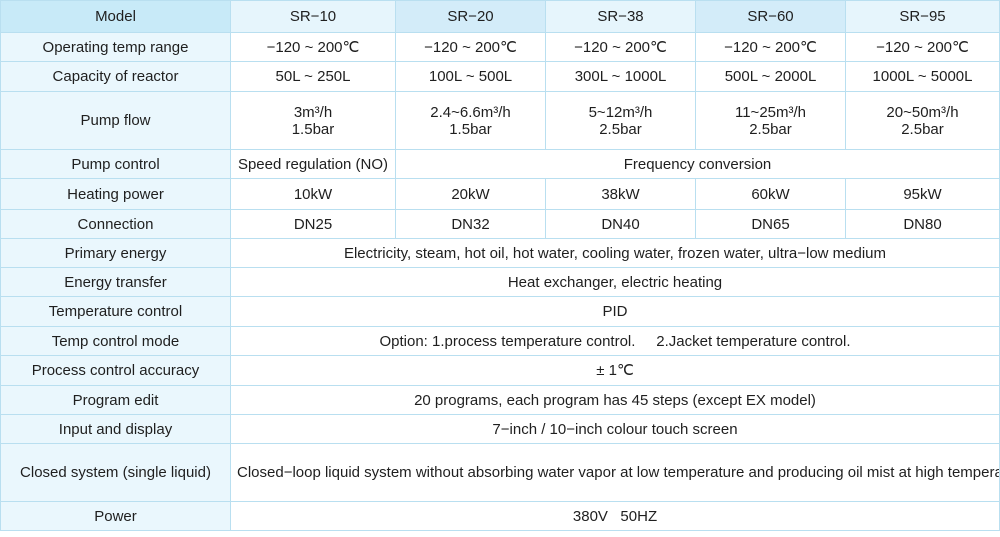 Image resolution: width=1000 pixels, height=537 pixels. I want to click on table-cell-merged: Frequency conversion, so click(697, 164).